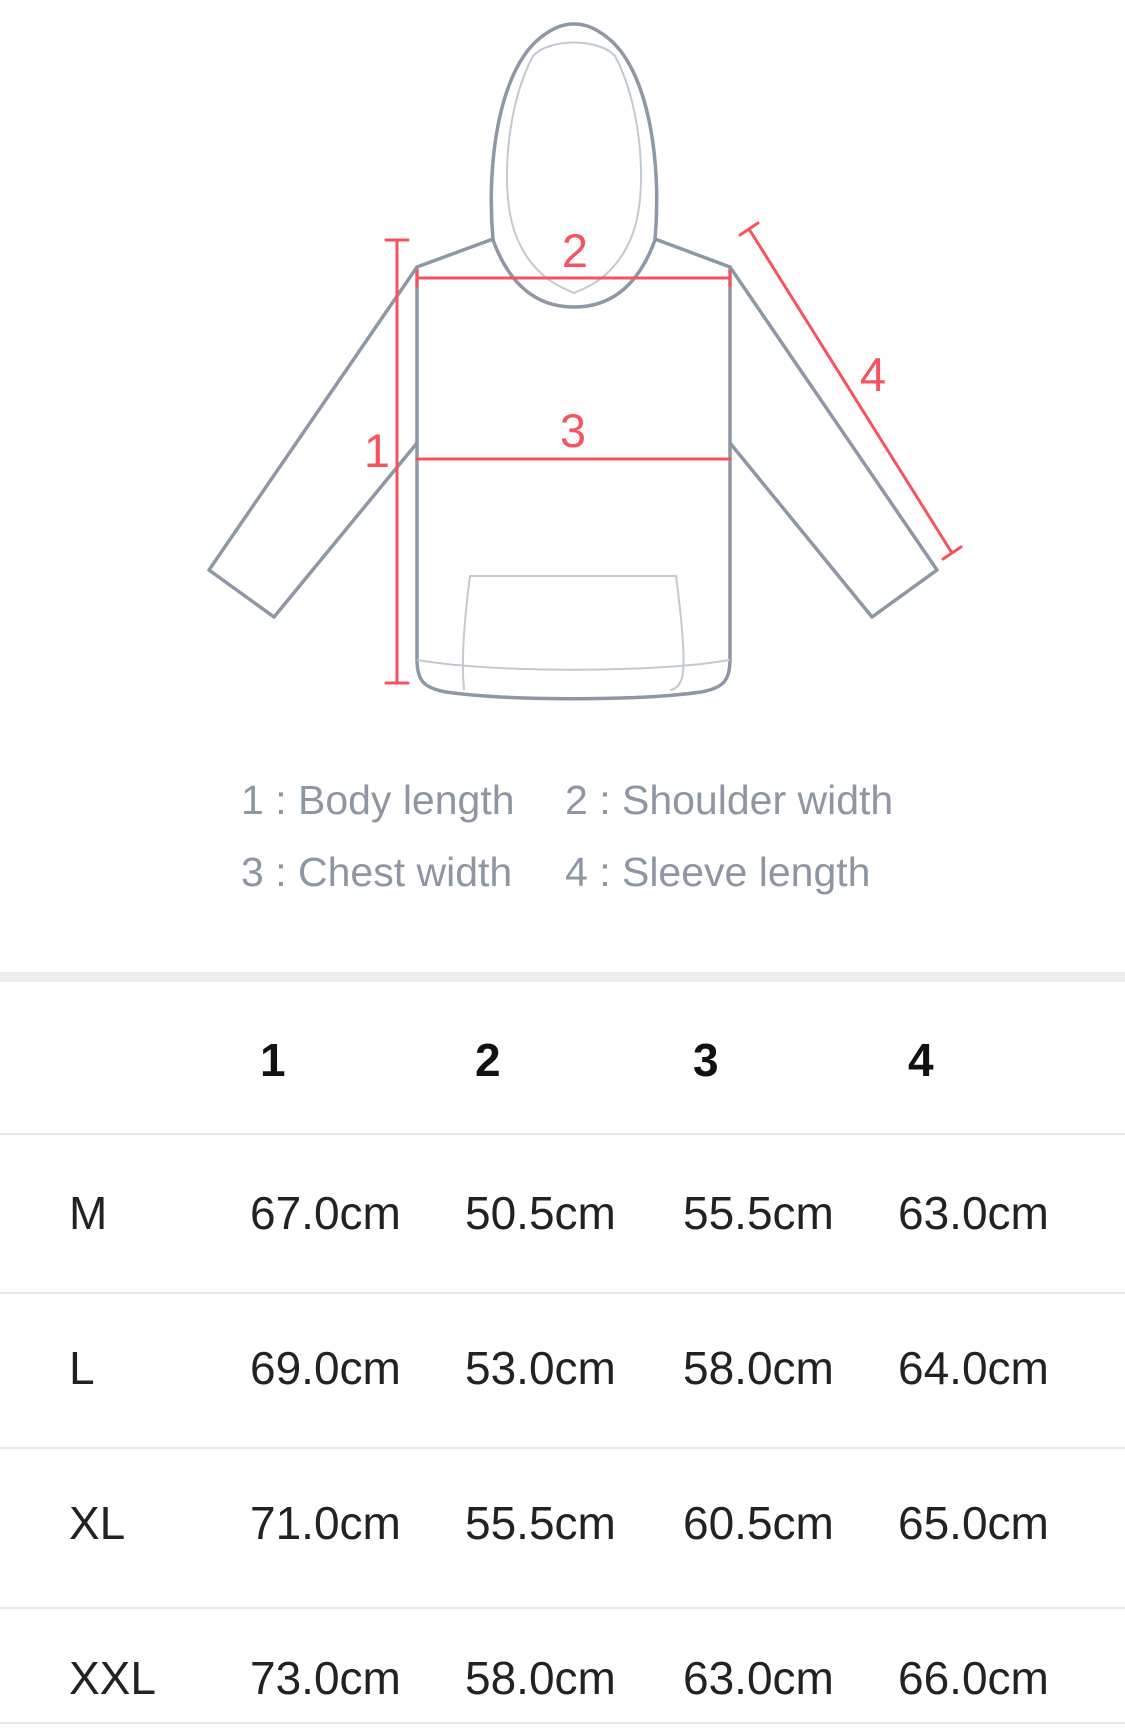 The image size is (1125, 1734). Describe the element at coordinates (608, 174) in the screenshot. I see `hood-opening-right` at that location.